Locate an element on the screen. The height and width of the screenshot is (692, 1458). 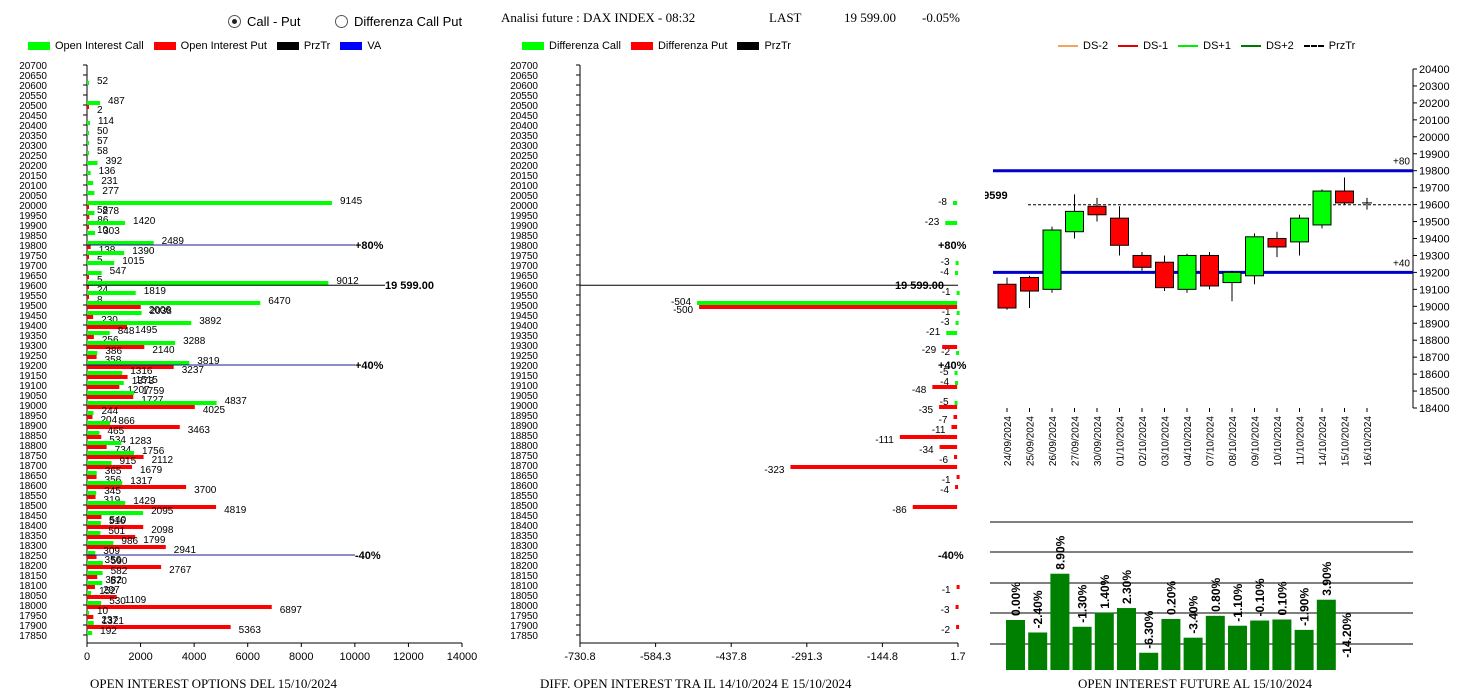
header-last-change: -0.05% is located at coordinates (941, 17).